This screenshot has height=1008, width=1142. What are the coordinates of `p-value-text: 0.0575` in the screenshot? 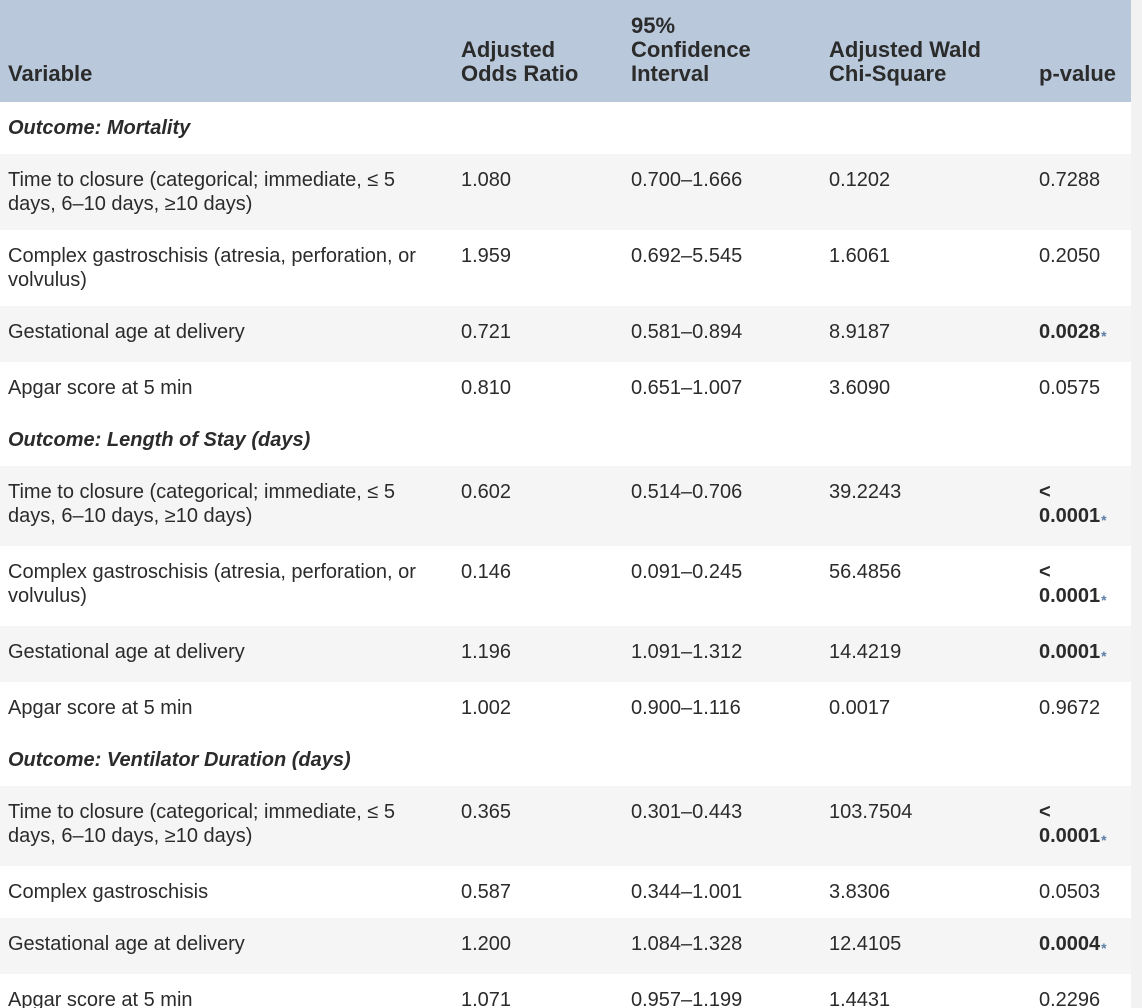 It's located at (1070, 388).